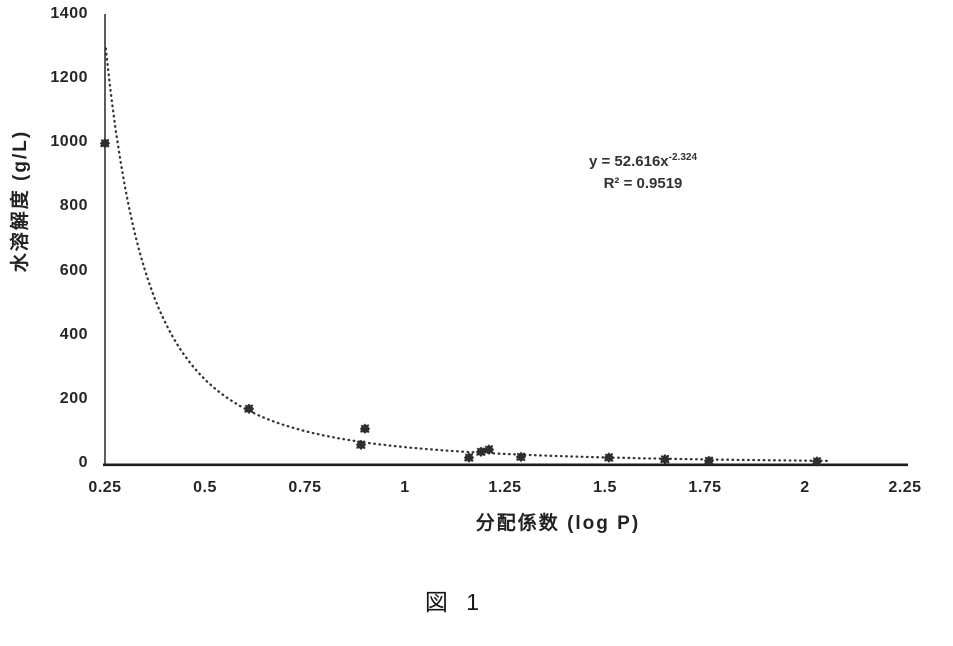 The image size is (953, 646). Describe the element at coordinates (73, 398) in the screenshot. I see `y-tick-label: 200` at that location.